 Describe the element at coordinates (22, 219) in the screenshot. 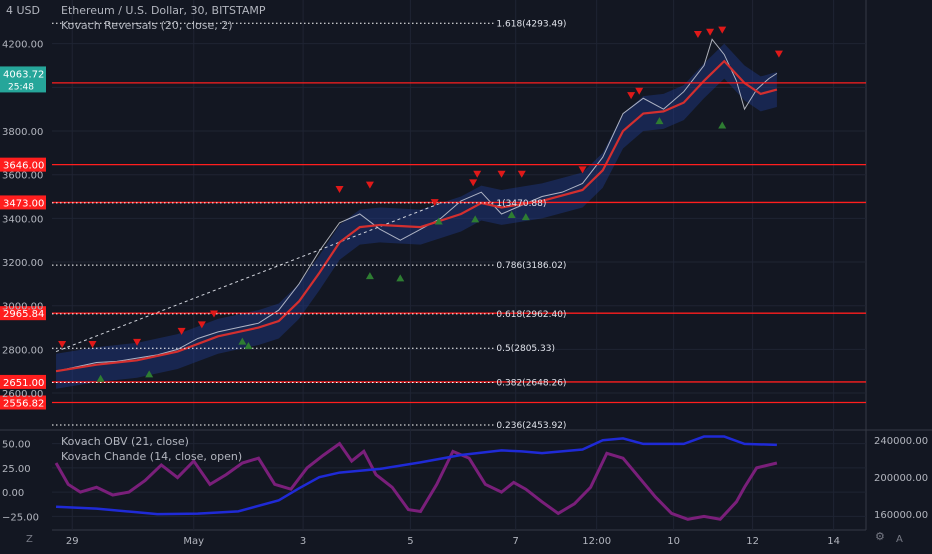

I see `y-tick-label: 3400.00` at that location.